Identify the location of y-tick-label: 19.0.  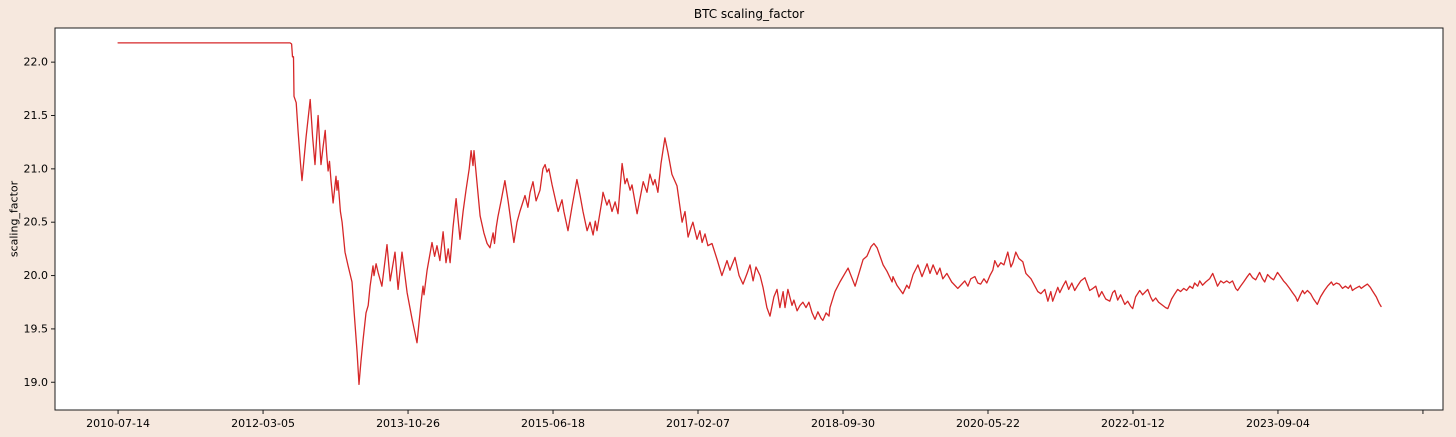
(36, 382).